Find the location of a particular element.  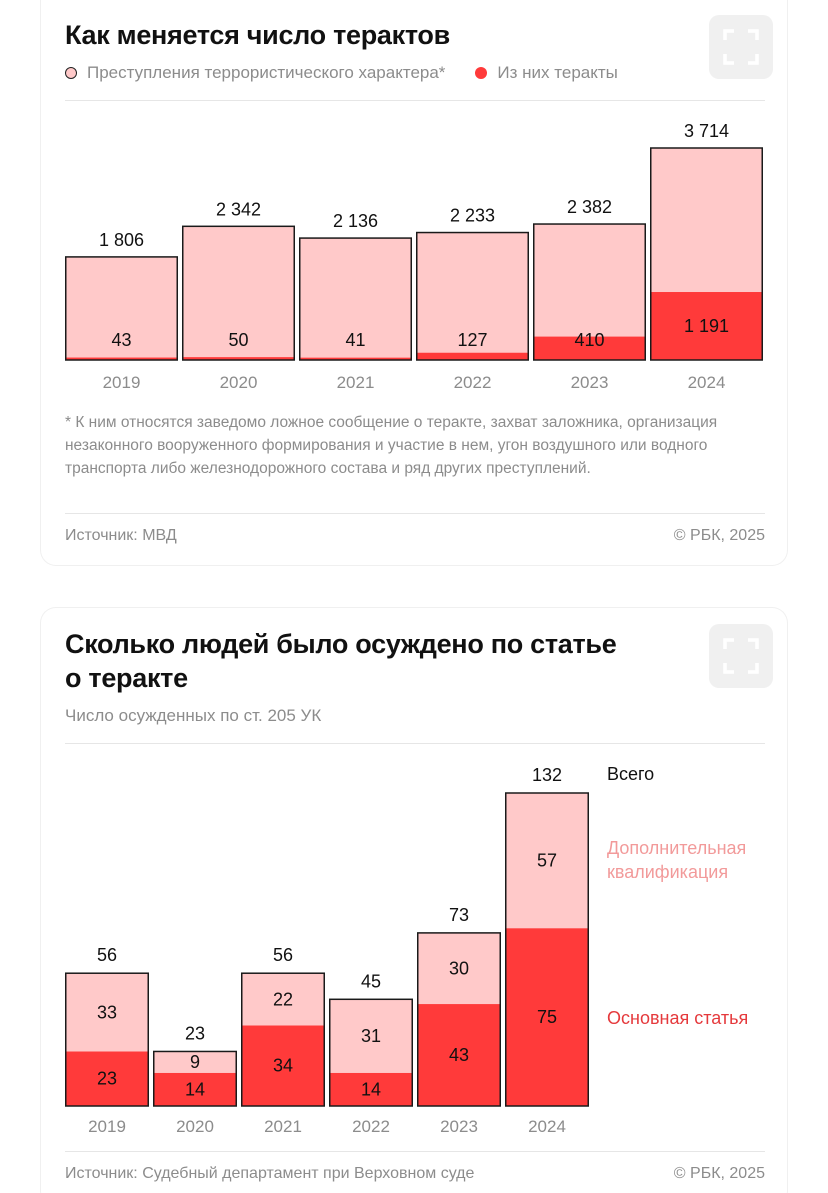

total-value-label: 2 136 is located at coordinates (355, 221).